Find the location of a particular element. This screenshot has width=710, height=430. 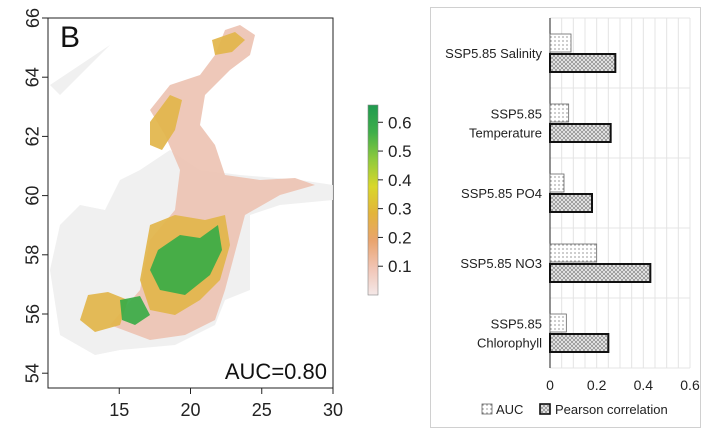

background-north-region is located at coordinates (80, 70).